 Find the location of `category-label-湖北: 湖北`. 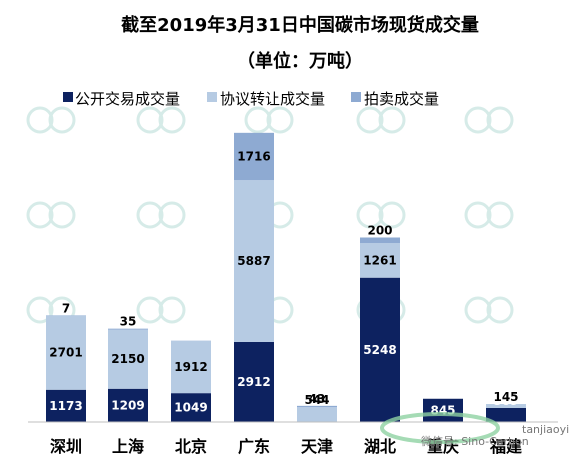

category-label-湖北: 湖北 is located at coordinates (380, 446).